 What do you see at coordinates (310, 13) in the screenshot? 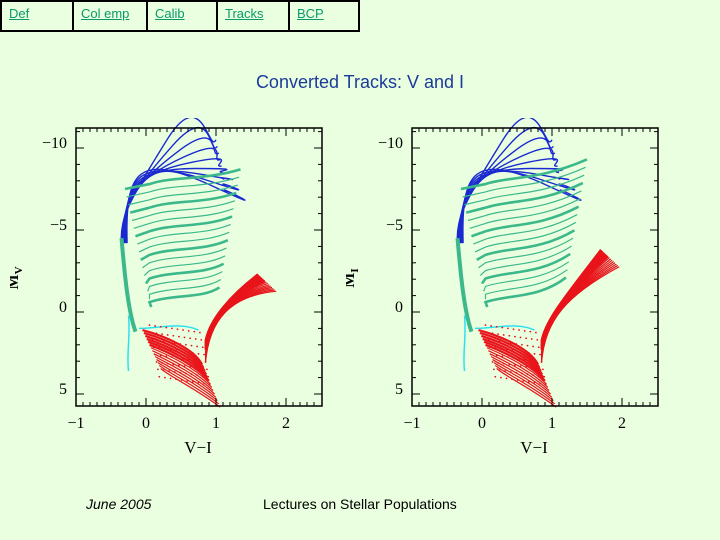
I see `nav-bcp-link: BCP` at bounding box center [310, 13].